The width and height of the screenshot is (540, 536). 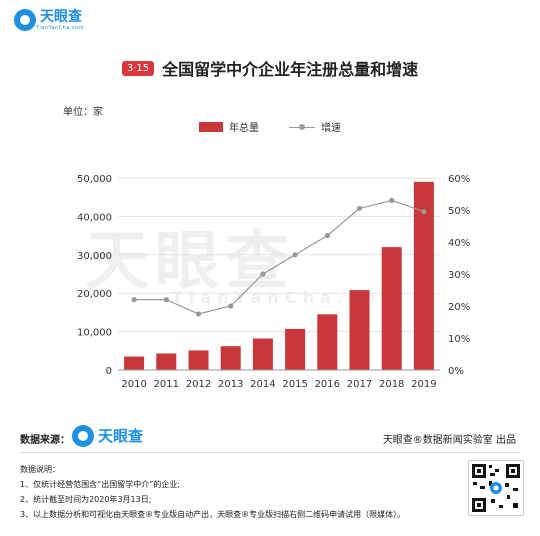 What do you see at coordinates (244, 128) in the screenshot?
I see `legend-bar-label: 年总量` at bounding box center [244, 128].